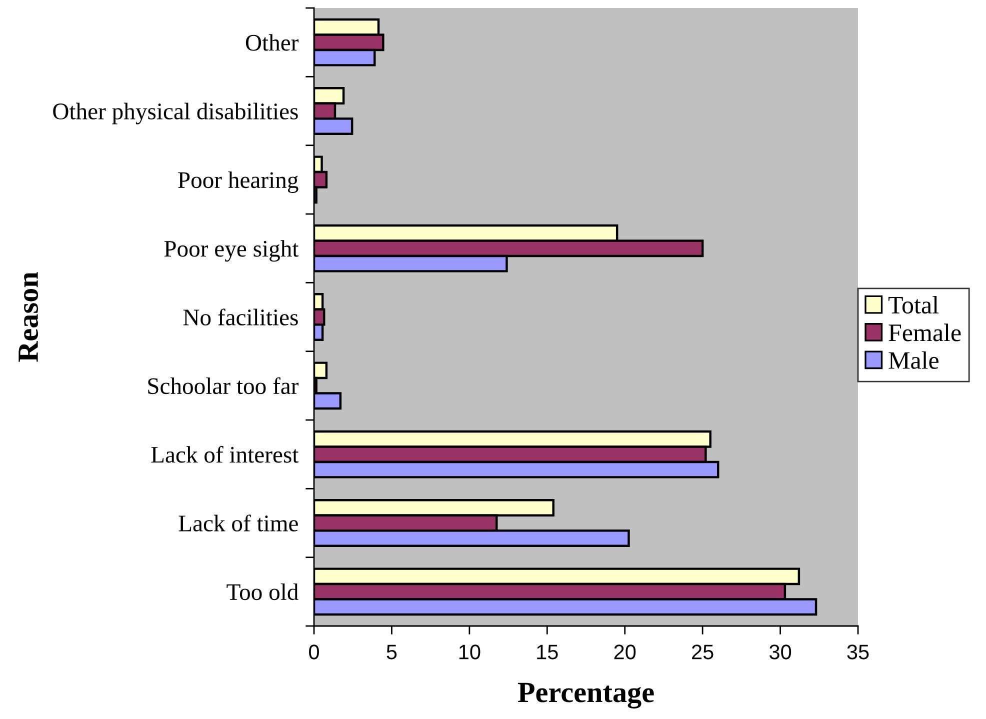 The height and width of the screenshot is (719, 986). Describe the element at coordinates (780, 652) in the screenshot. I see `x-tick-label: 30` at that location.